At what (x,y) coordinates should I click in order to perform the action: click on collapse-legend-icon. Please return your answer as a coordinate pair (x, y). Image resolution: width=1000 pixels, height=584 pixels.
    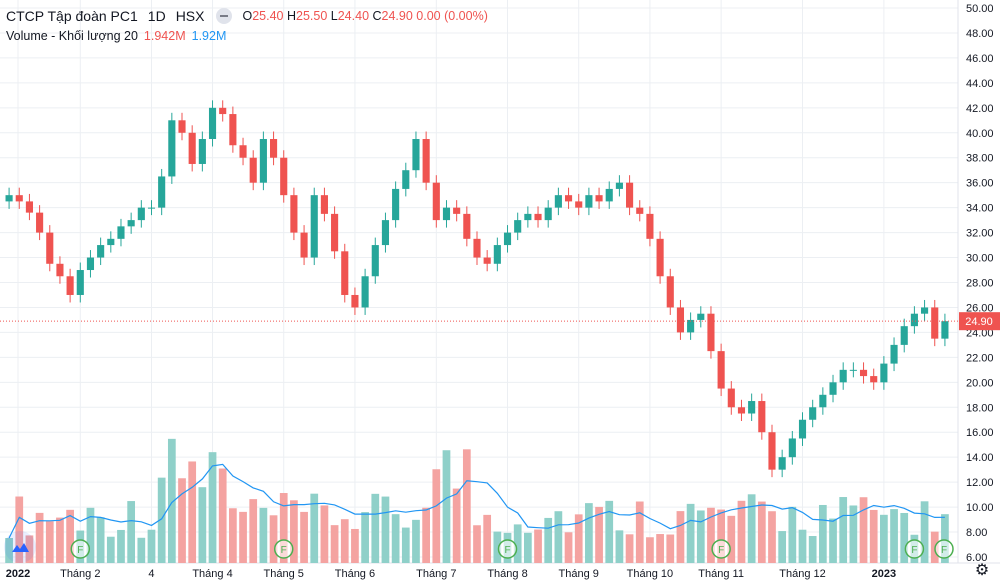
    Looking at the image, I should click on (224, 16).